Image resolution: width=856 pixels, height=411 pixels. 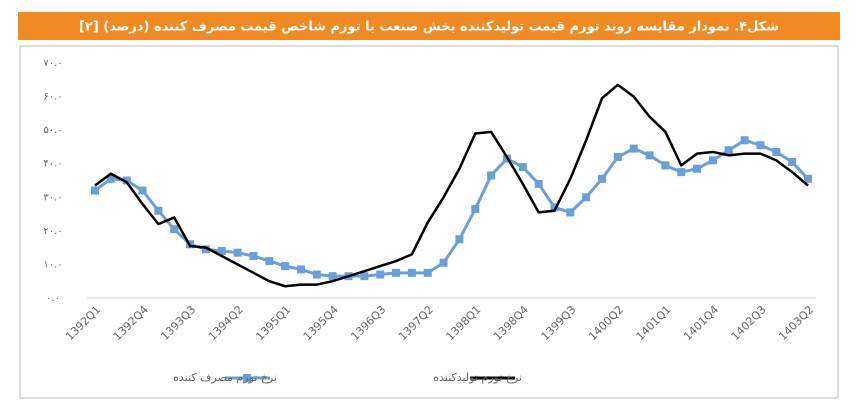 I want to click on x-tick-label: 1394Q2, so click(x=226, y=323).